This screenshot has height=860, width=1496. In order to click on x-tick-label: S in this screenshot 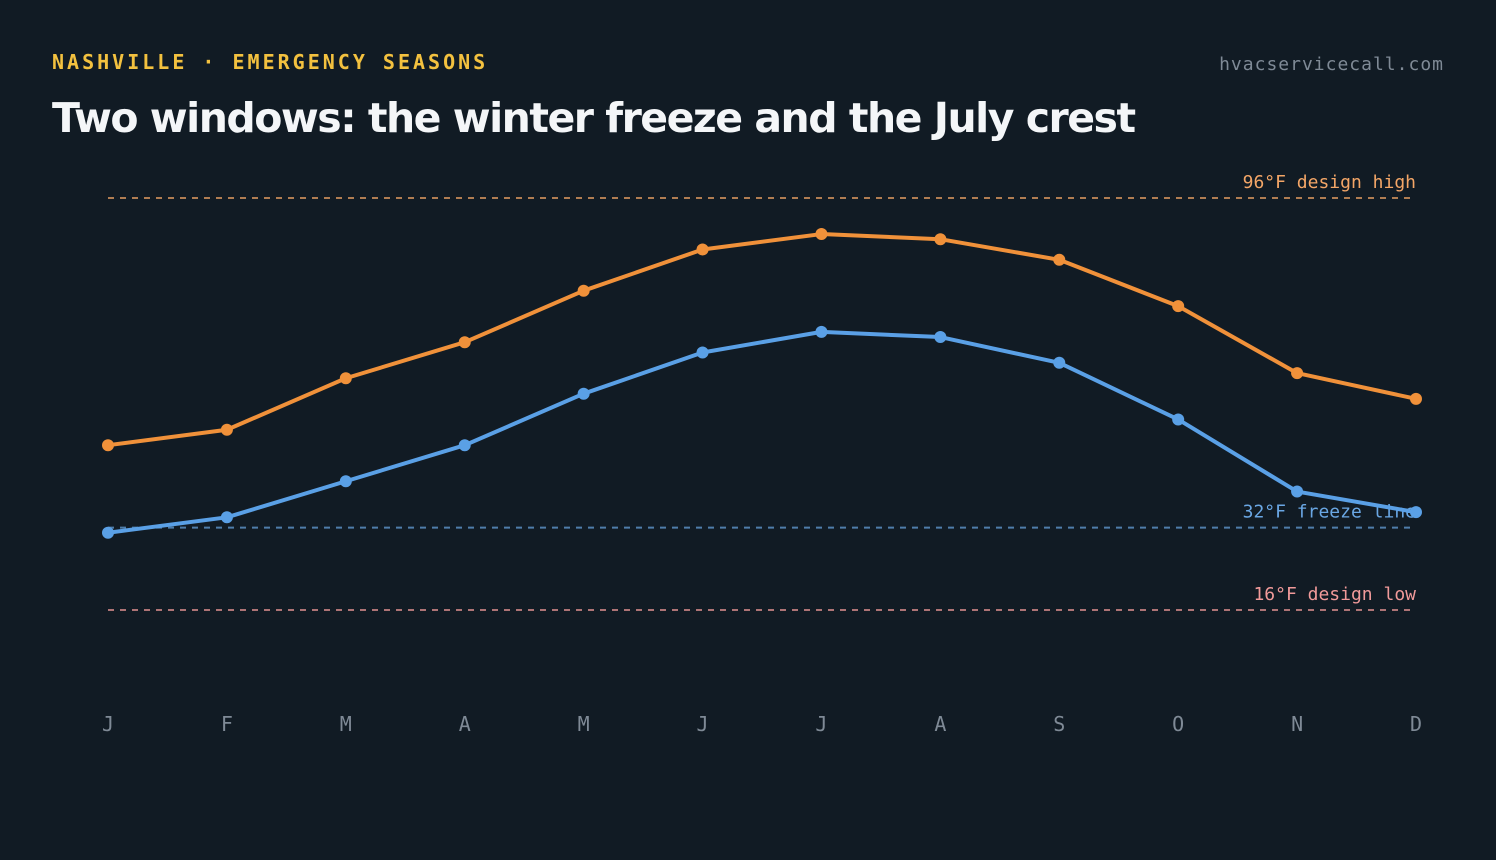, I will do `click(1059, 724)`.